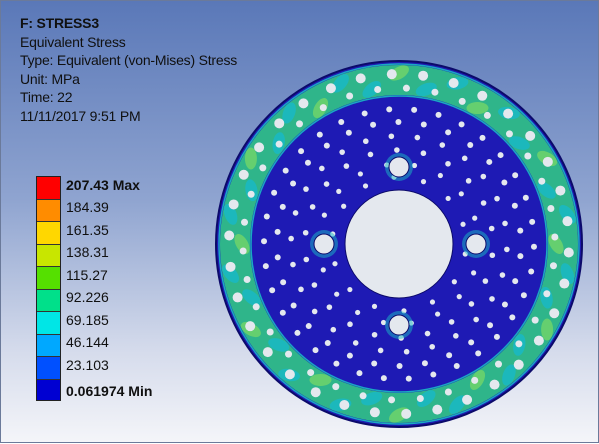  I want to click on result-timestamp: 11/11/2017 9:51 PM, so click(80, 115).